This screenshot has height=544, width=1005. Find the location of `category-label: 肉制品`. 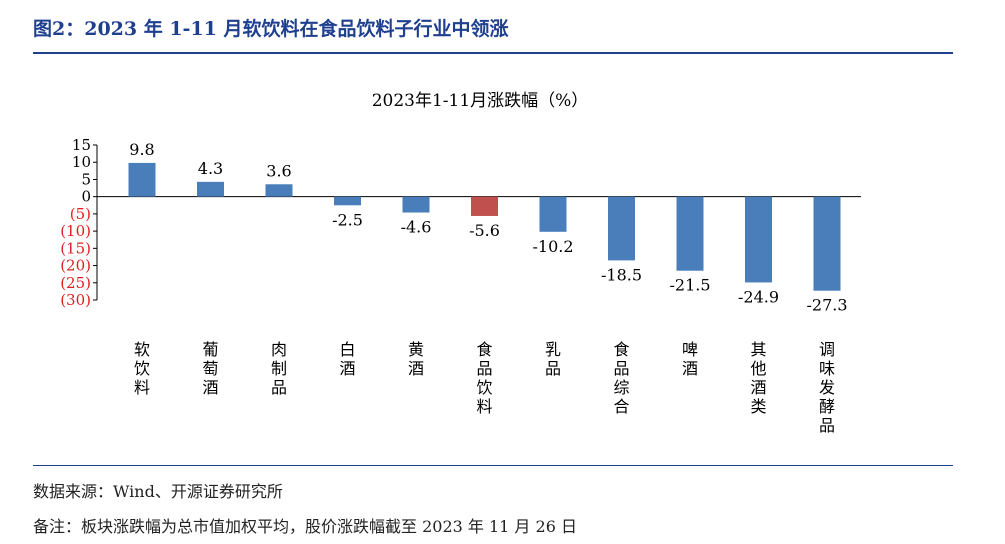

category-label: 肉制品 is located at coordinates (279, 368).